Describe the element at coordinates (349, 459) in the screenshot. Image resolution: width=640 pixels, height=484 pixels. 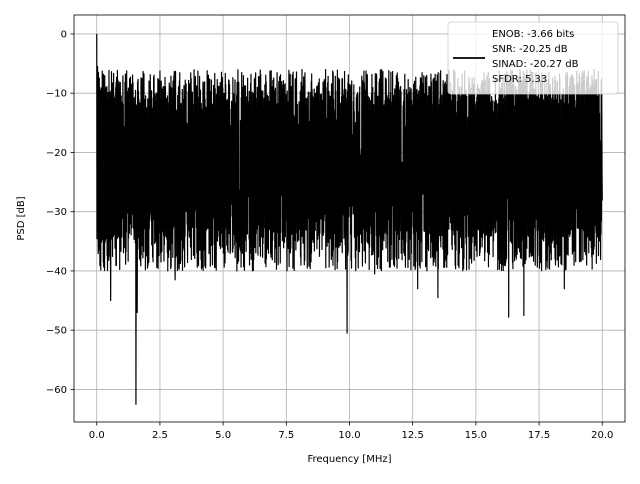
I see `x-axis-label: Frequency [MHz]` at that location.